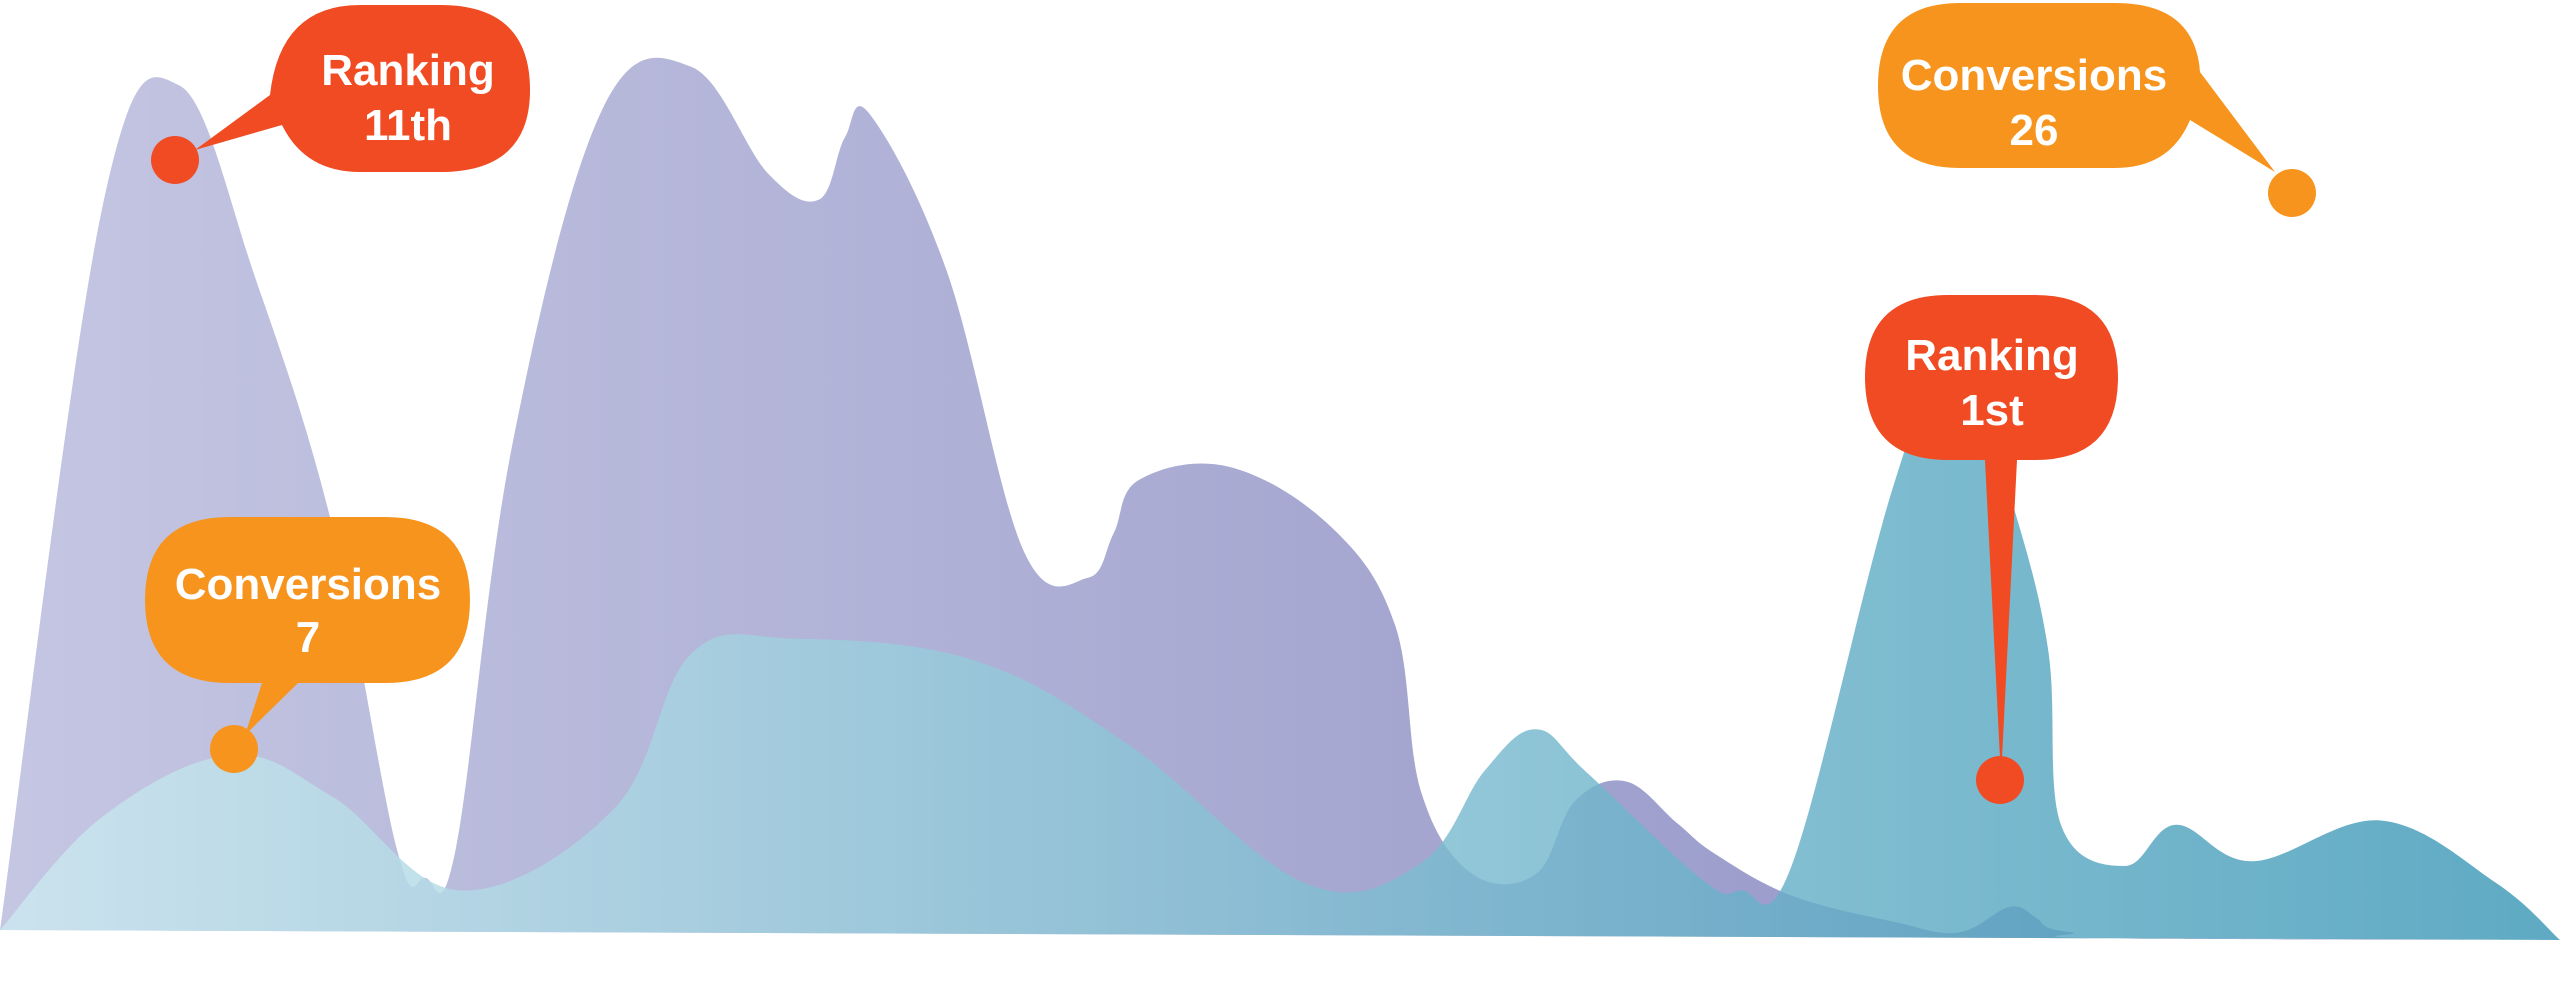 This screenshot has width=2560, height=1007. Describe the element at coordinates (2034, 130) in the screenshot. I see `callout-value: 26` at that location.